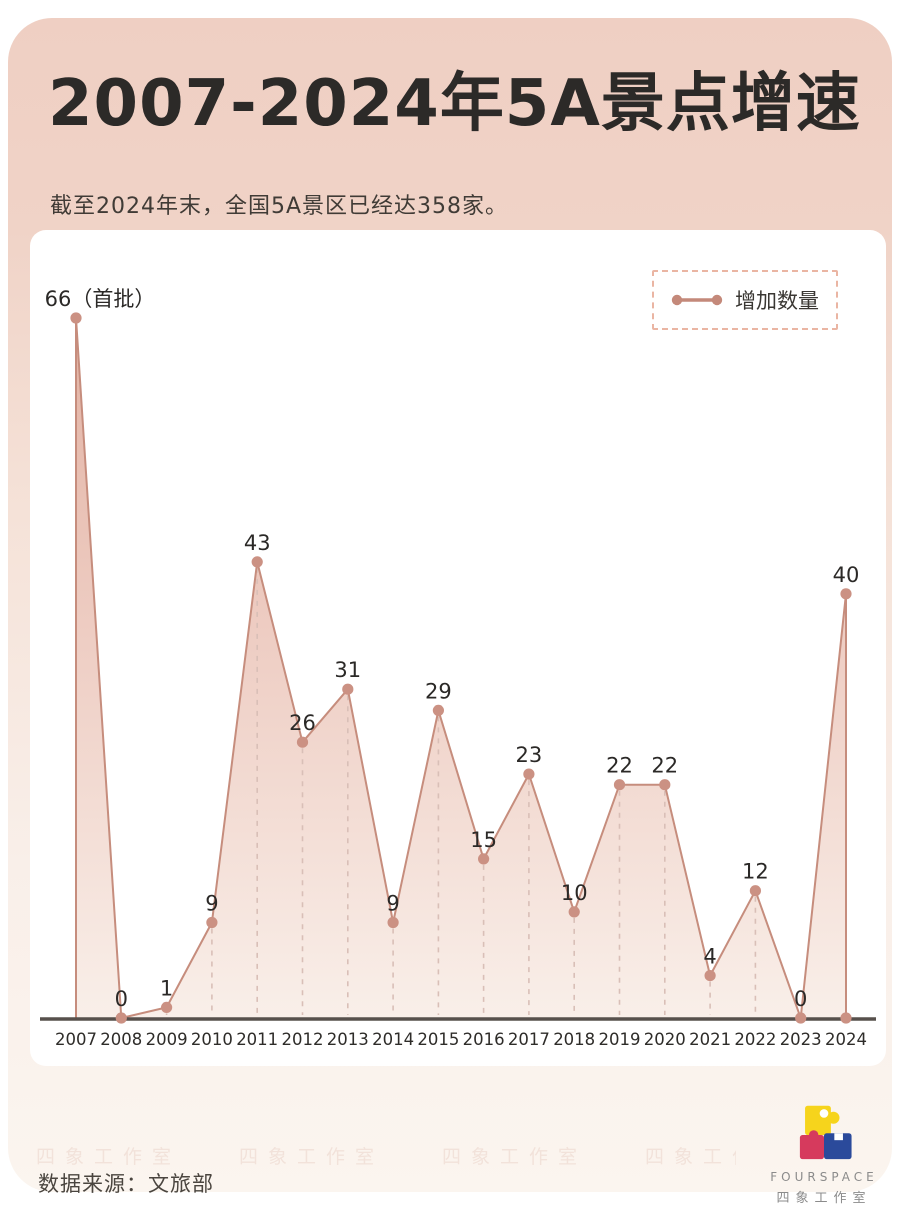 Image resolution: width=900 pixels, height=1206 pixels. Describe the element at coordinates (166, 988) in the screenshot. I see `data-point-label: 1` at that location.